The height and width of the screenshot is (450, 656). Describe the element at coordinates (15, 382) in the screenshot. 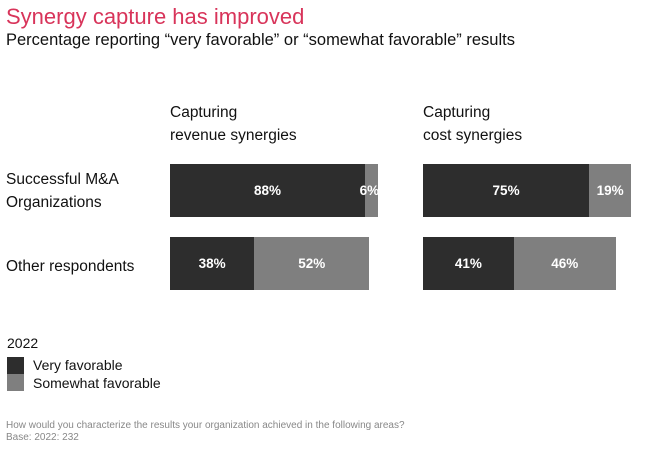

I see `legend-swatch-somewhat` at that location.